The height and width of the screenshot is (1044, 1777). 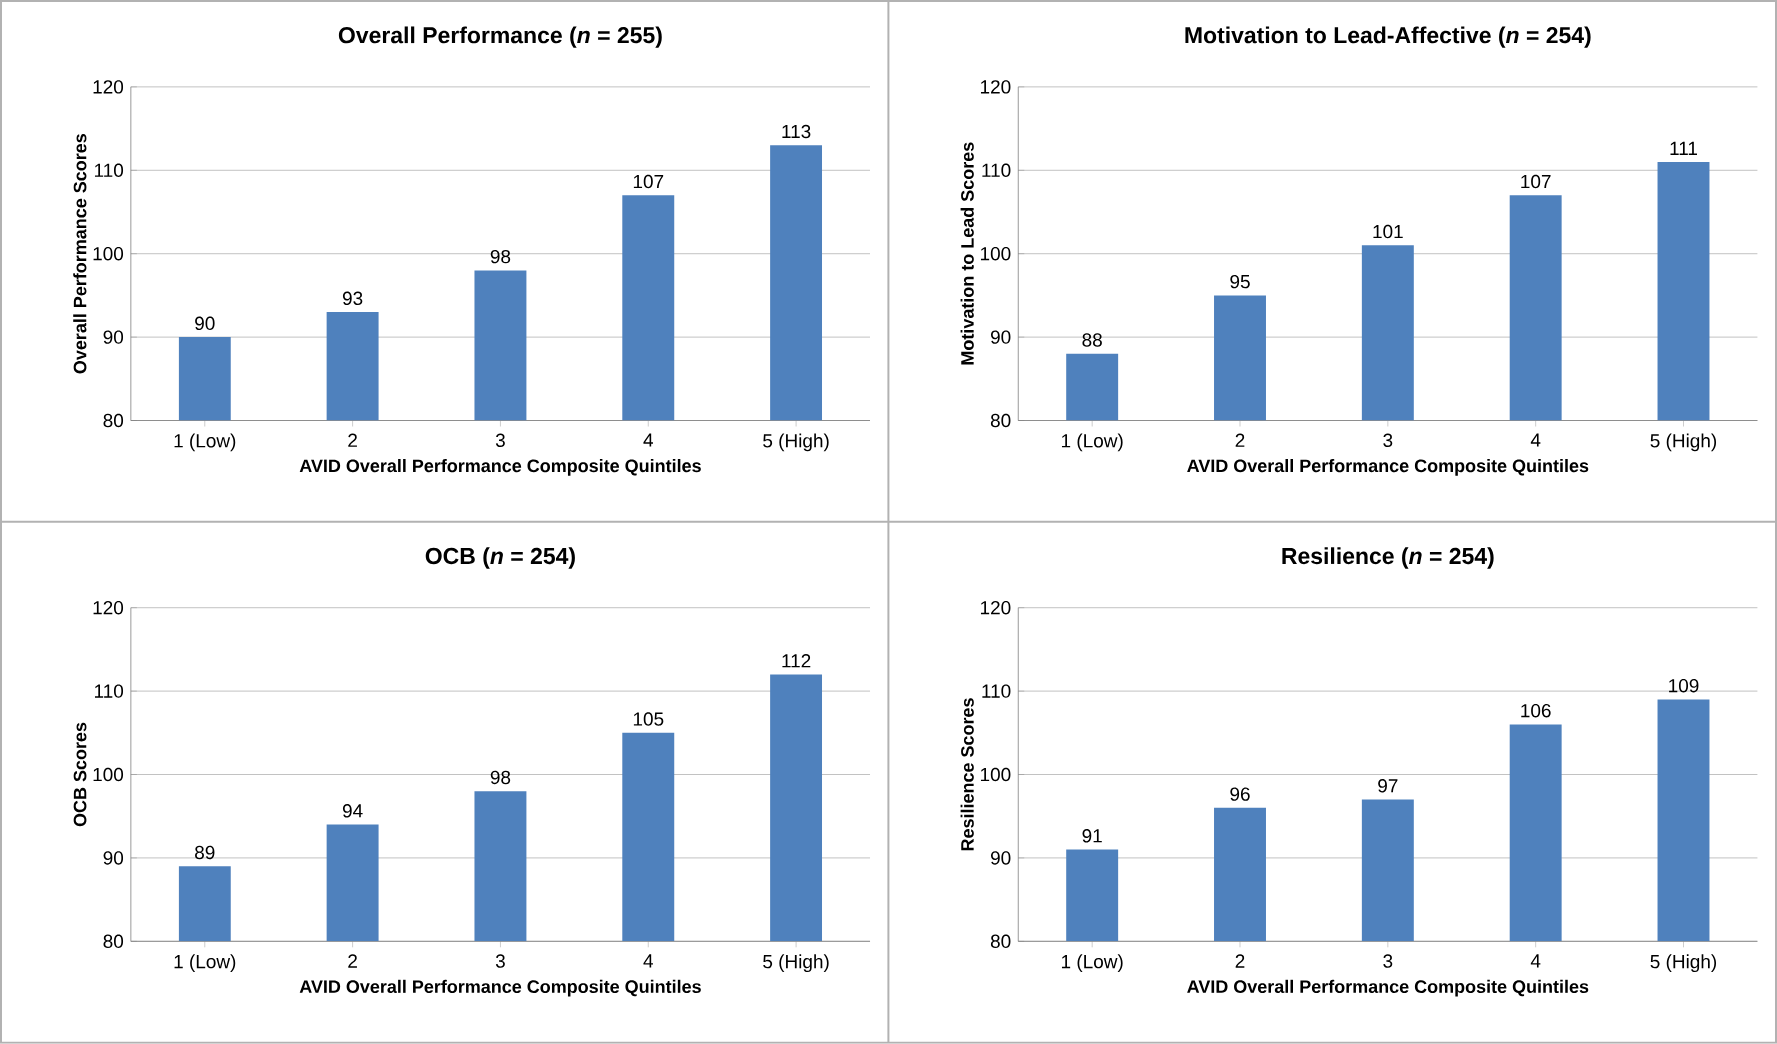 I want to click on chart-title: Motivation to Lead-Affective (n = 254), so click(x=1388, y=37).